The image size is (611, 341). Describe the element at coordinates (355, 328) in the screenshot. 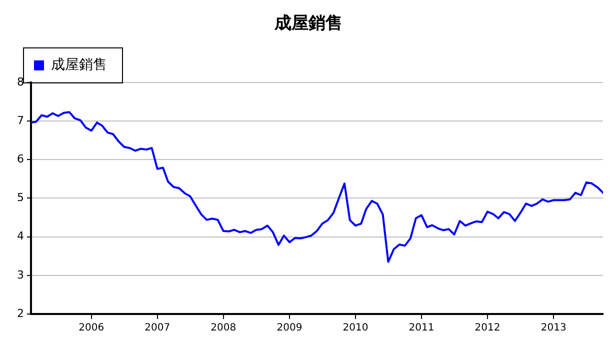

I see `x-tick-label: 2010` at that location.